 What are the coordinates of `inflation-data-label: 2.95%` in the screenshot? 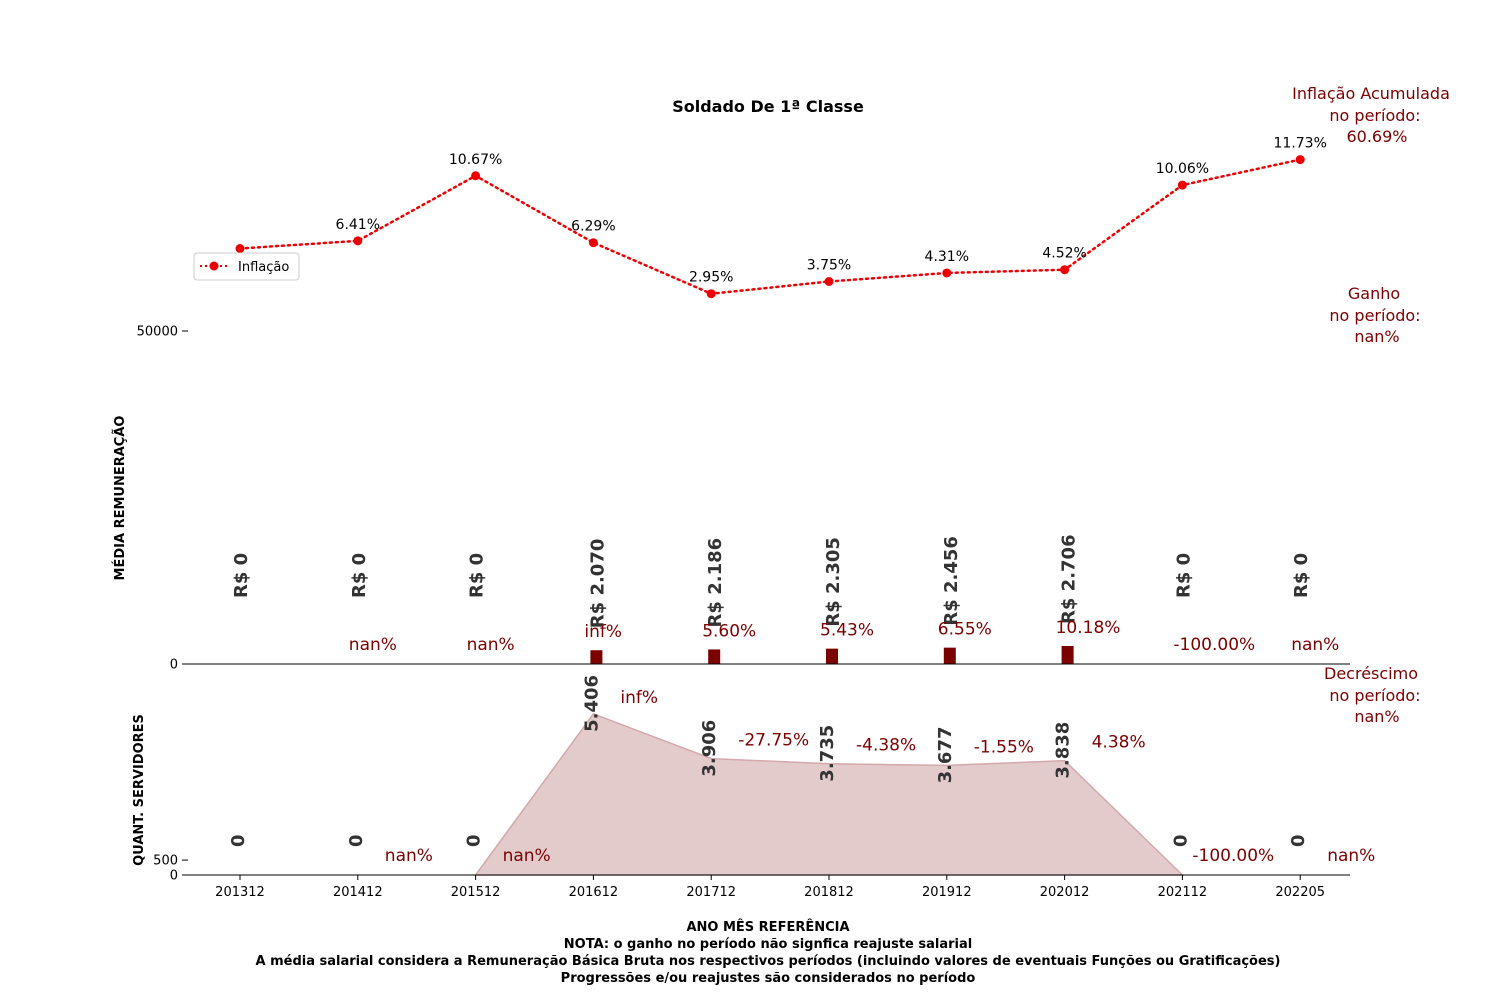 It's located at (711, 278).